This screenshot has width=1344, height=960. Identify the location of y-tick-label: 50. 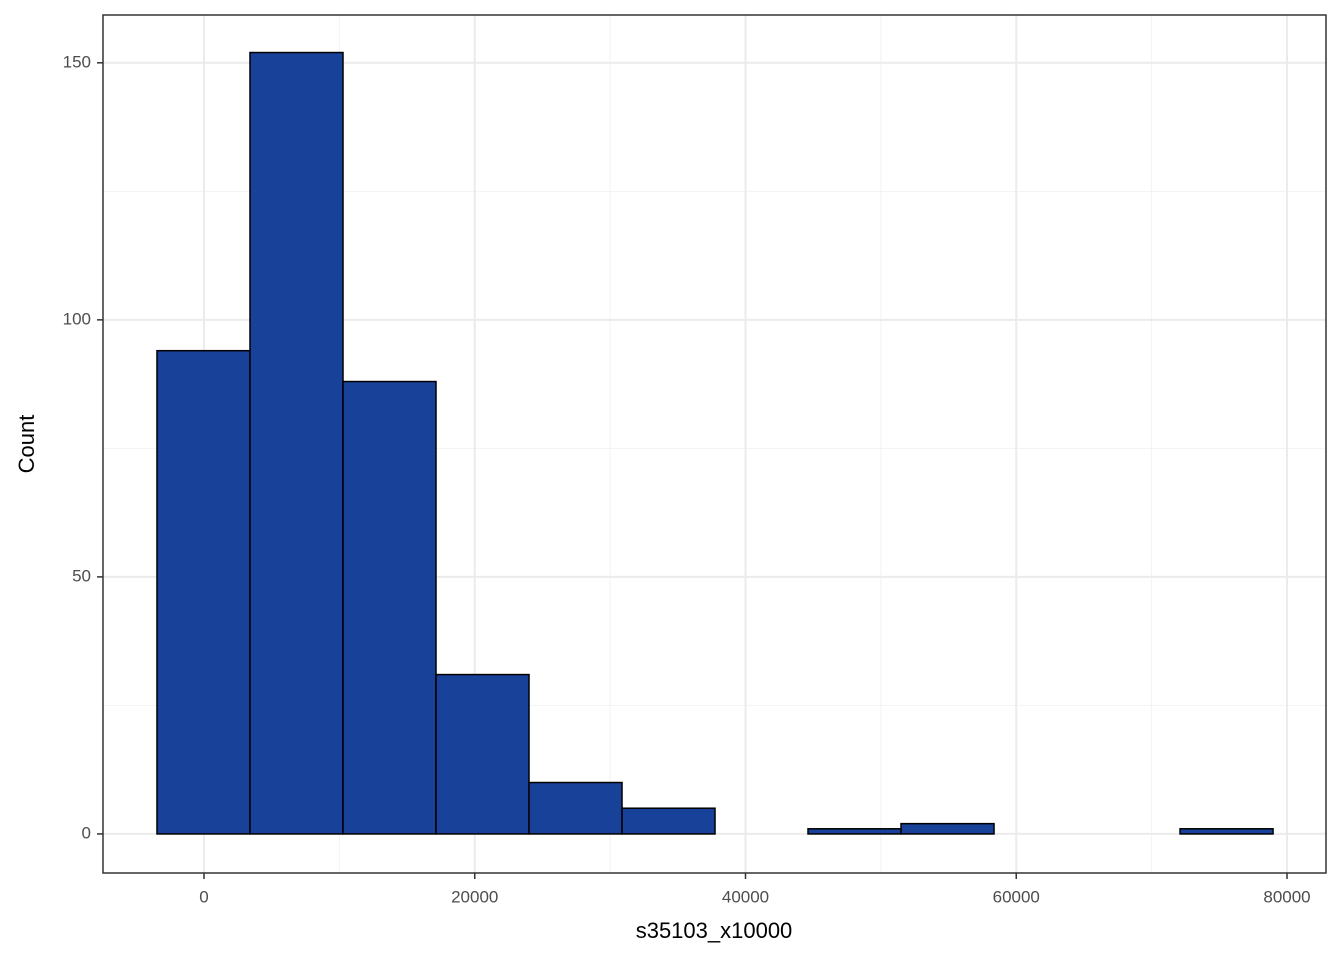
(81, 575).